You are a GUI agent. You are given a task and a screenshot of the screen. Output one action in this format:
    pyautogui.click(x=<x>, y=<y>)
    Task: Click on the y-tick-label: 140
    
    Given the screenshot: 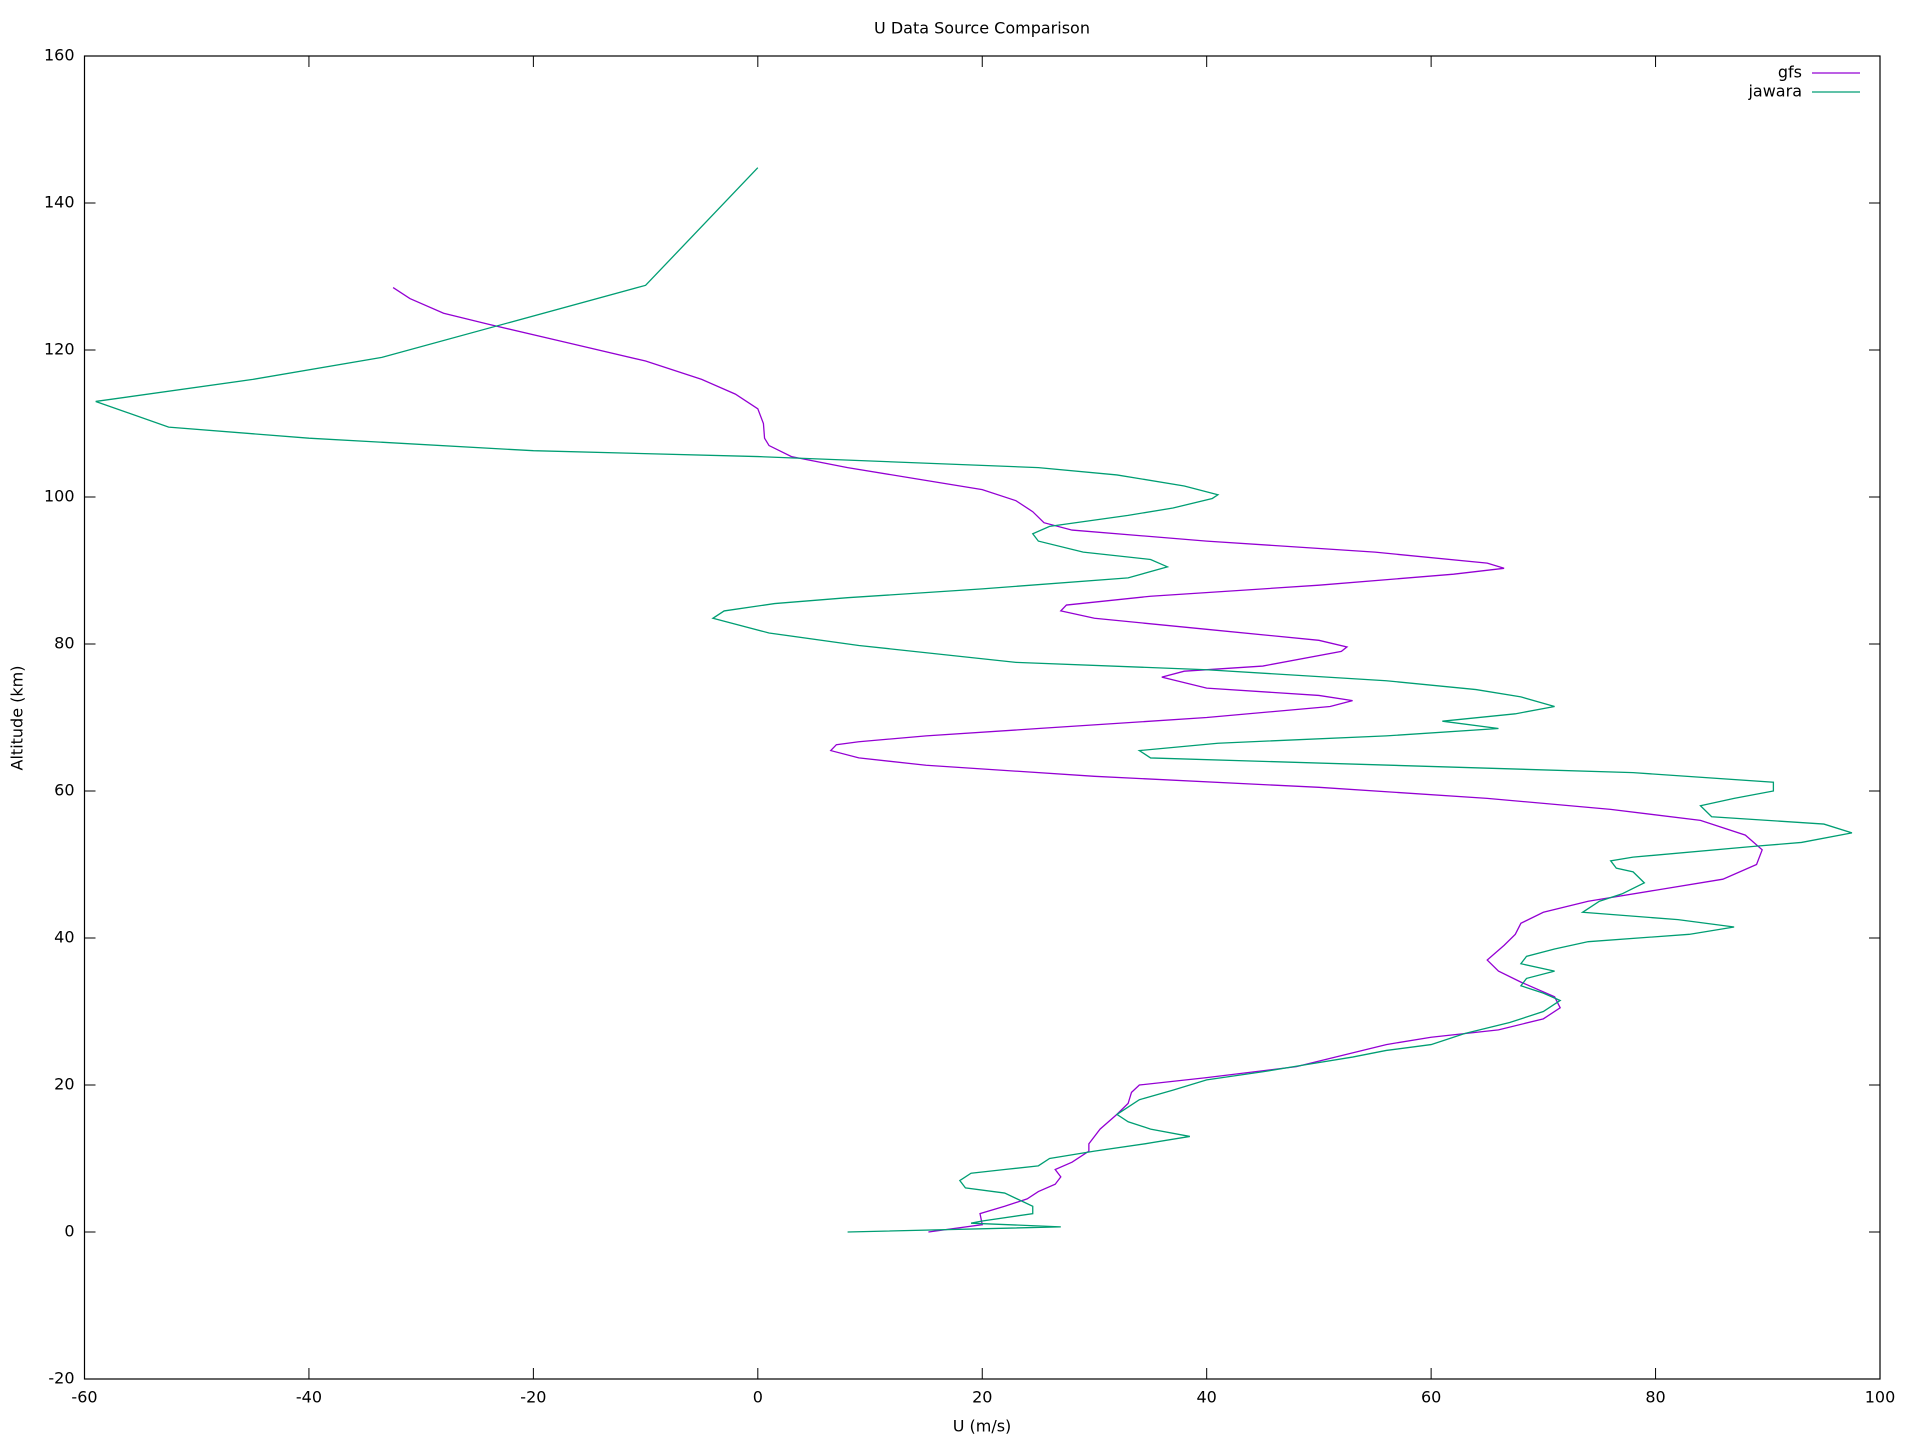 What is the action you would take?
    pyautogui.click(x=59, y=202)
    